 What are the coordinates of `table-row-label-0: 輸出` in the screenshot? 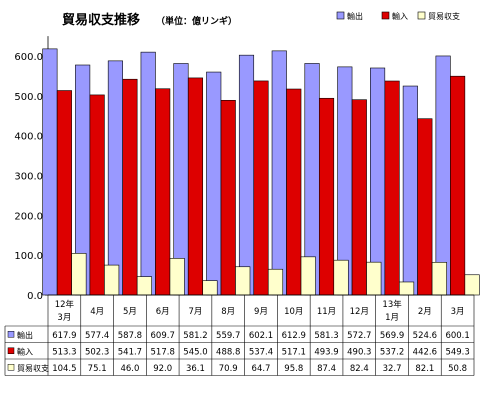 It's located at (25, 335).